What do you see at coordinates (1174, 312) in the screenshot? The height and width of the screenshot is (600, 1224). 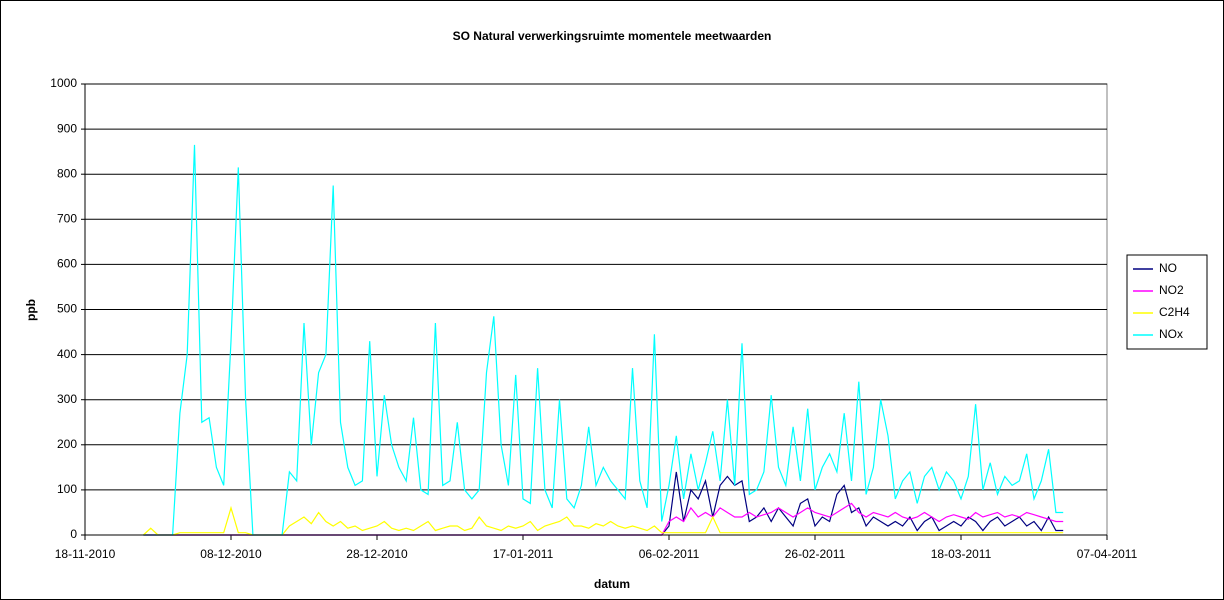 I see `legend-label: C2H4` at bounding box center [1174, 312].